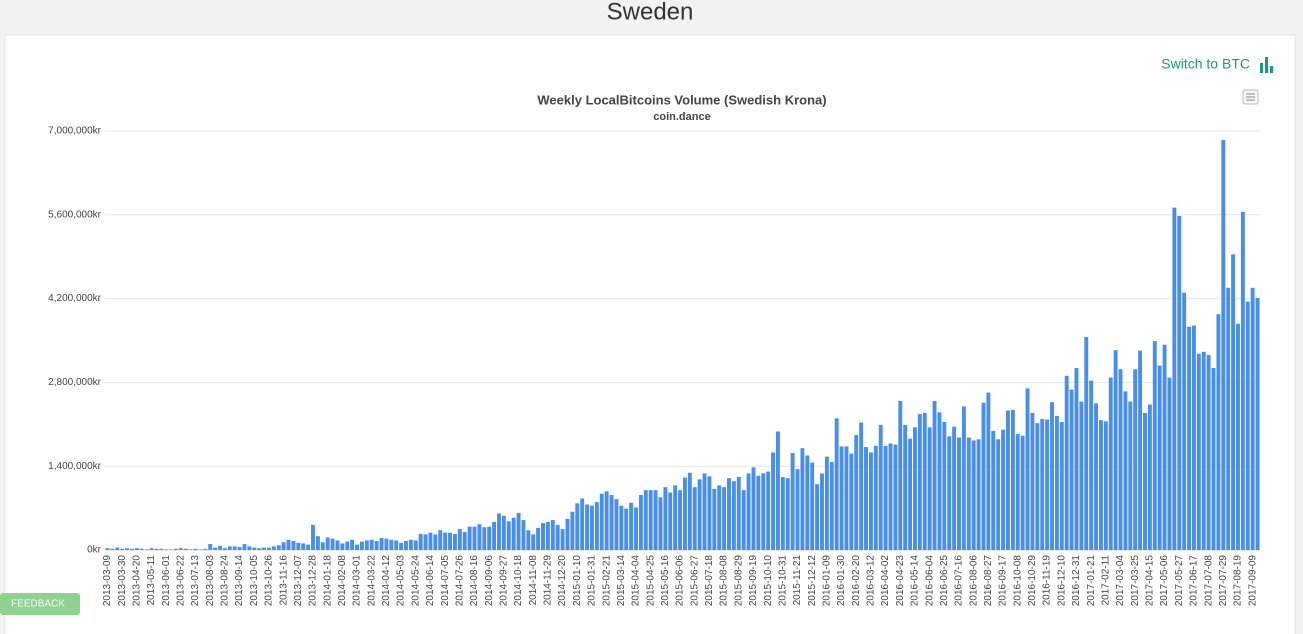 This screenshot has height=634, width=1303. Describe the element at coordinates (1061, 581) in the screenshot. I see `x-tick-label: 2016-12-10` at that location.